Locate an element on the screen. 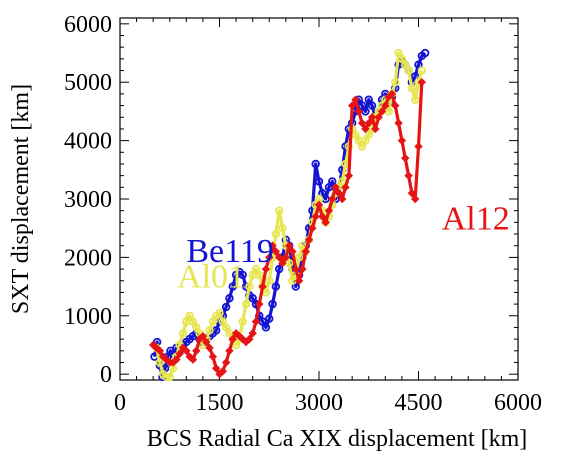  y-tick-label: 0 is located at coordinates (106, 375).